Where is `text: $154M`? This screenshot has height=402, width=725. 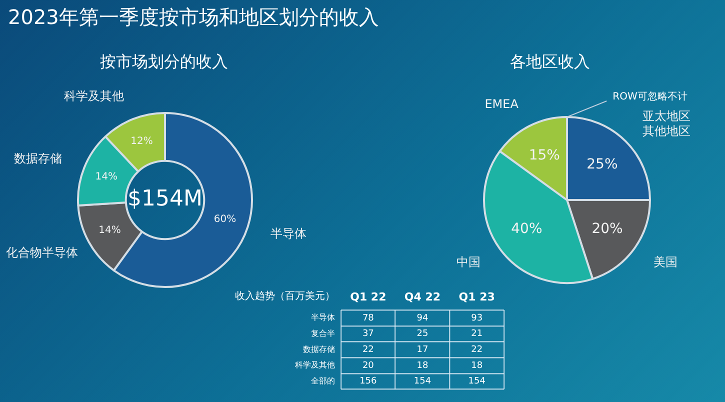 text: $154M is located at coordinates (165, 199).